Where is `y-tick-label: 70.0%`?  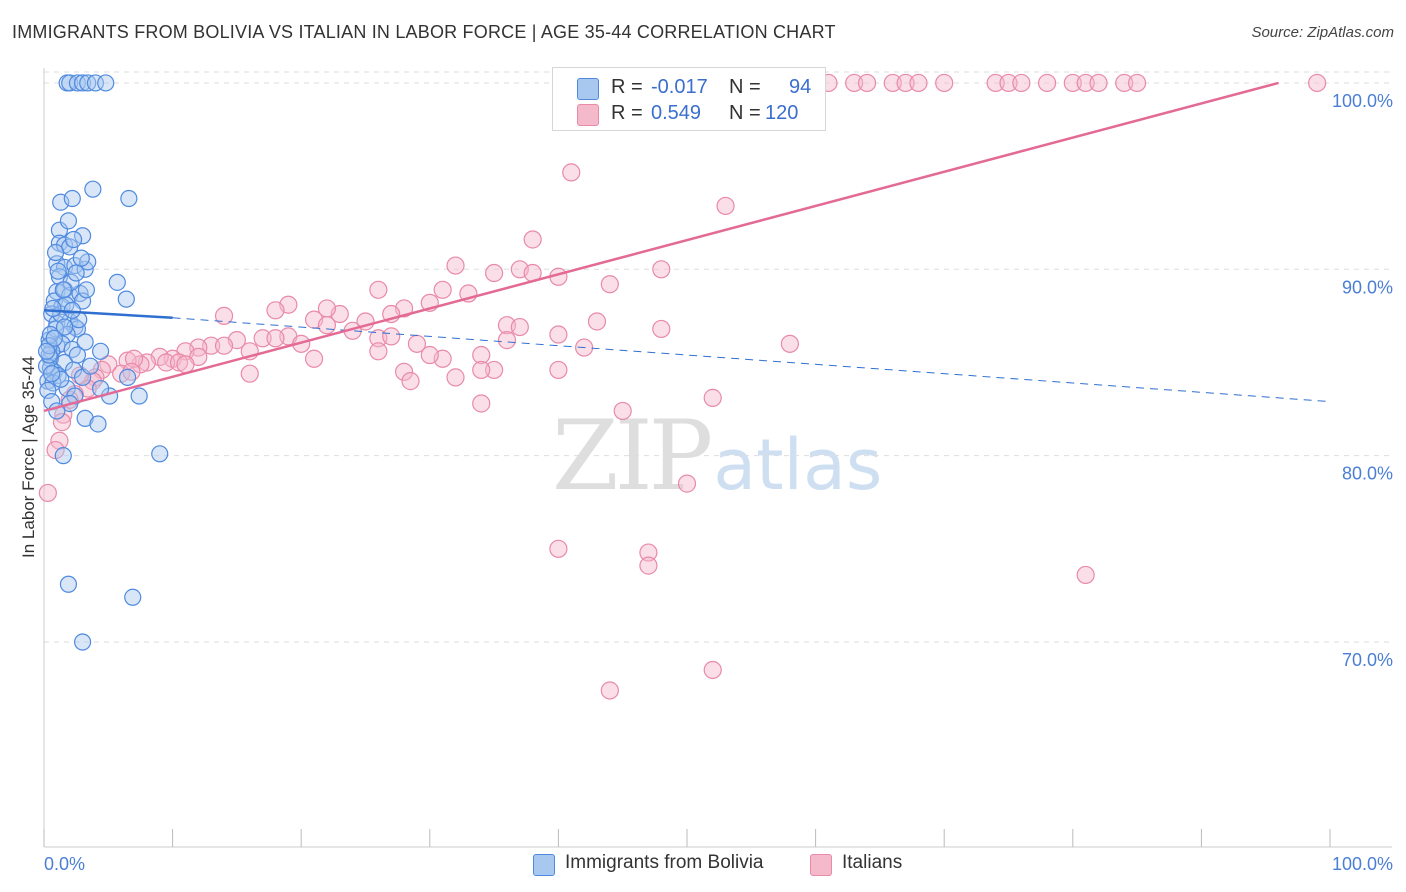
y-tick-label: 70.0% is located at coordinates (1367, 660).